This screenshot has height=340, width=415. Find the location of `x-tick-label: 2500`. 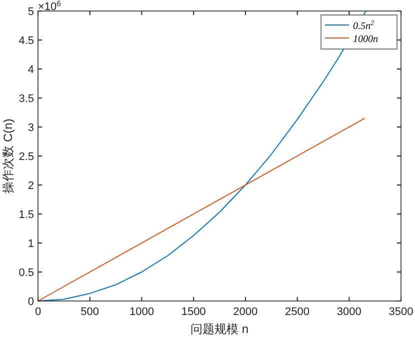

x-tick-label: 2500 is located at coordinates (297, 312).